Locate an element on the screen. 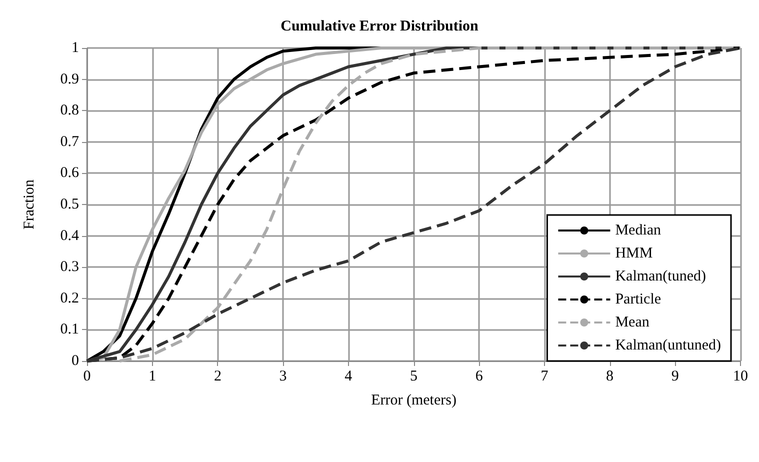 The height and width of the screenshot is (462, 759). x-tick-label: 5 is located at coordinates (414, 376).